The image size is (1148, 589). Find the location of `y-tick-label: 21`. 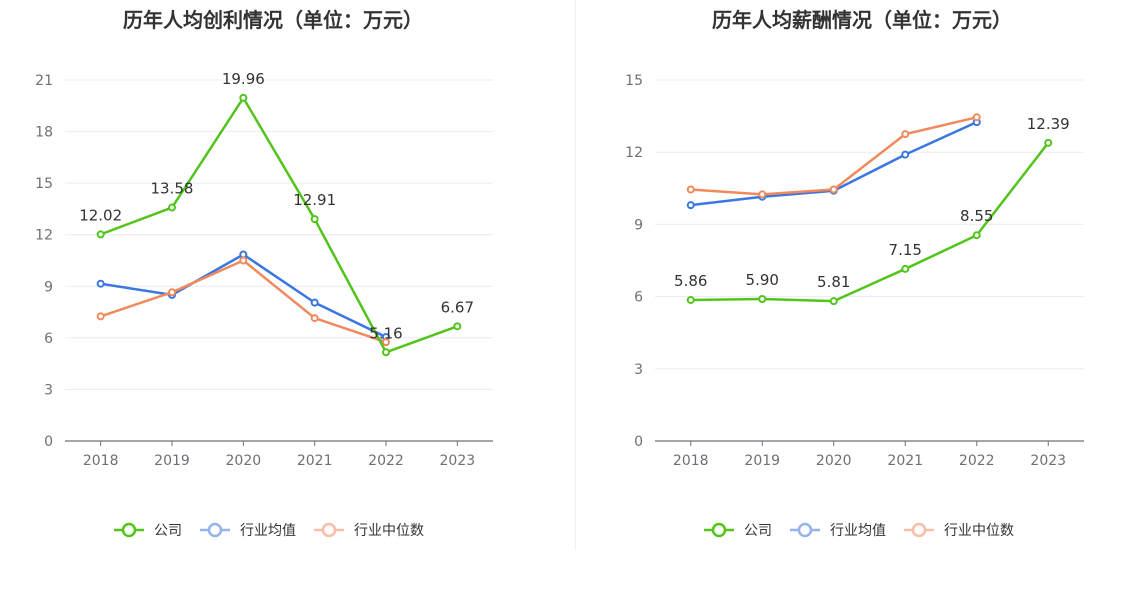

y-tick-label: 21 is located at coordinates (44, 81).